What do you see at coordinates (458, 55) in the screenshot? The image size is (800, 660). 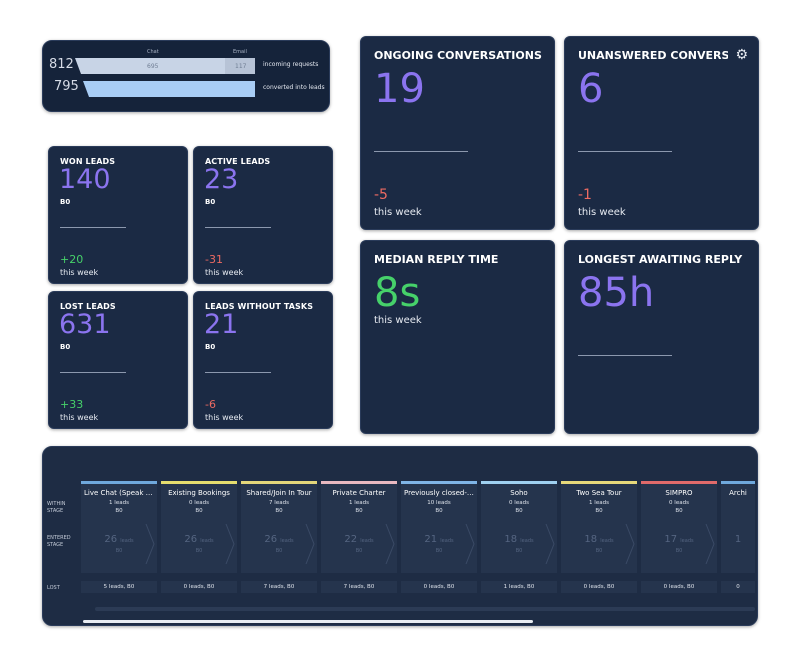 I see `ongoing-conversations-title: ONGOING CONVERSATIONS` at bounding box center [458, 55].